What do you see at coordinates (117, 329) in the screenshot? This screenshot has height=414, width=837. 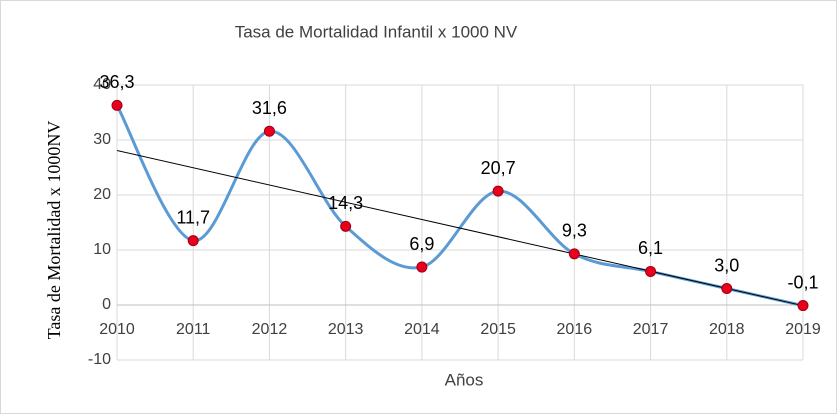 I see `x-tick-label: 2010` at bounding box center [117, 329].